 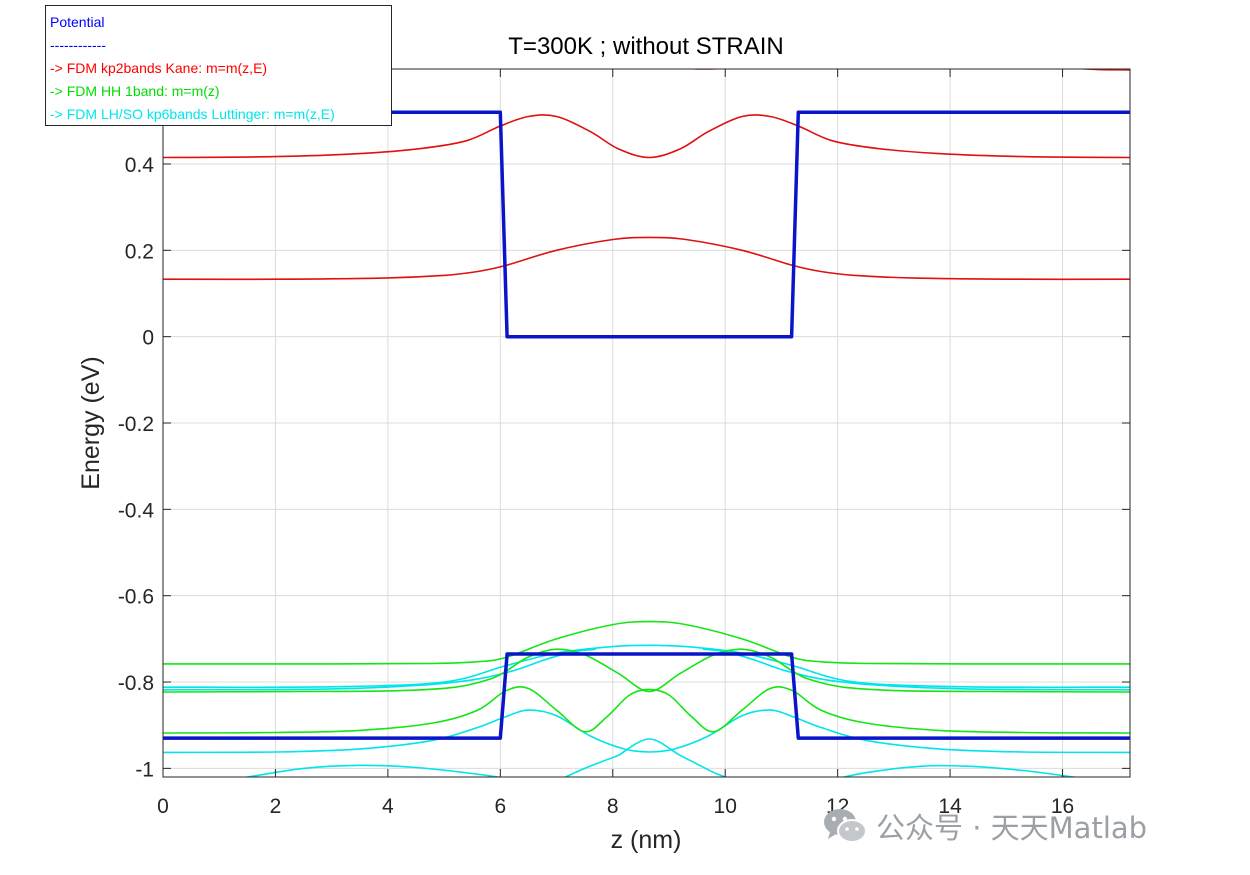 I want to click on x-axis-title: z (nm), so click(x=646, y=840).